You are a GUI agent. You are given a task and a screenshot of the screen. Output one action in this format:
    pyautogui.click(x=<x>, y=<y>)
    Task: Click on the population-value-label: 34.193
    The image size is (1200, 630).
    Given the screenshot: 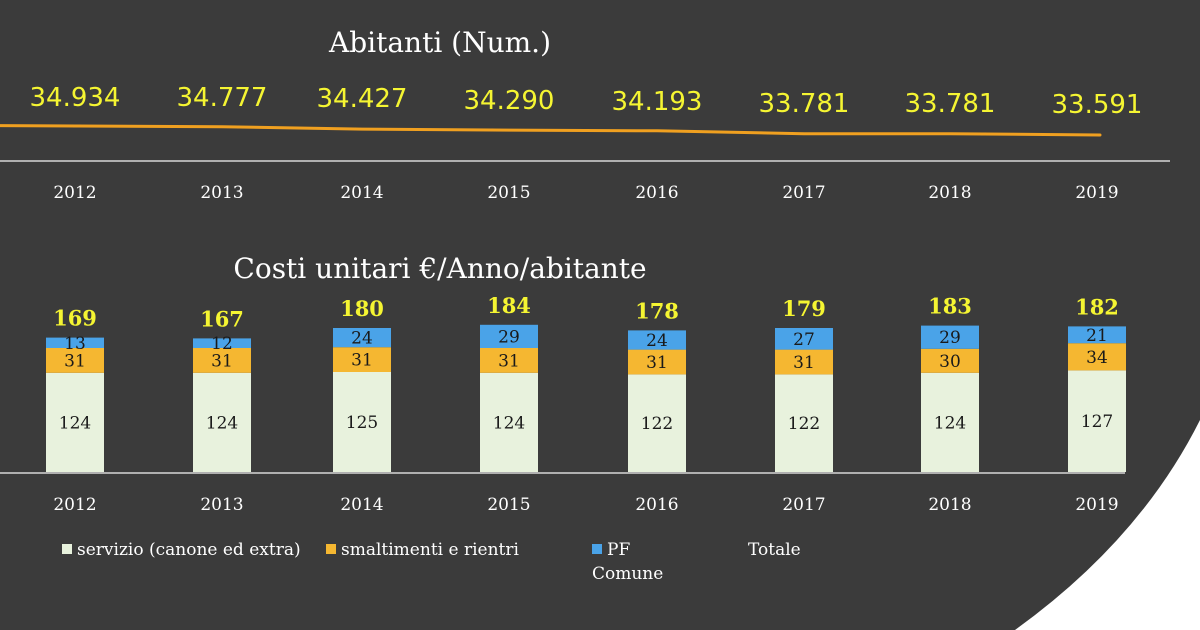 What is the action you would take?
    pyautogui.click(x=657, y=102)
    